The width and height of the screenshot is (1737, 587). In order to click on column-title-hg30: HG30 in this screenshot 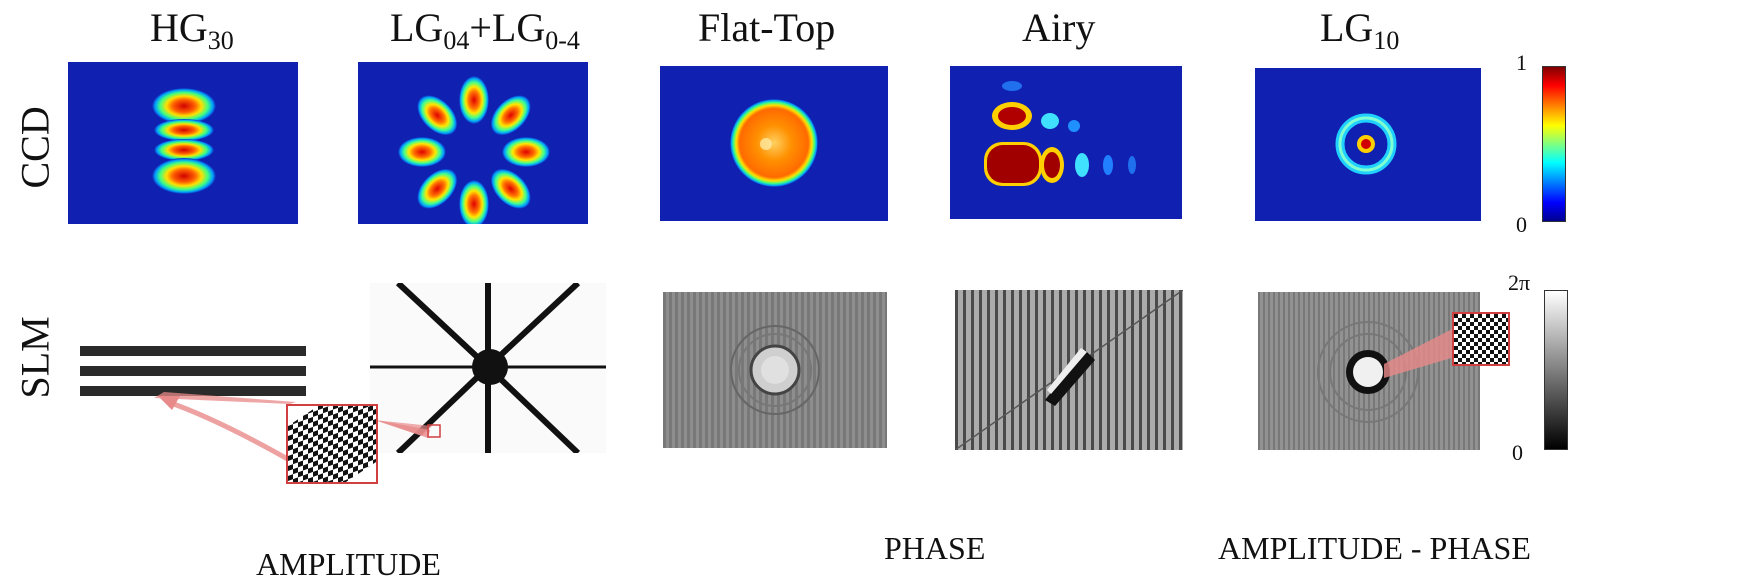, I will do `click(192, 30)`.